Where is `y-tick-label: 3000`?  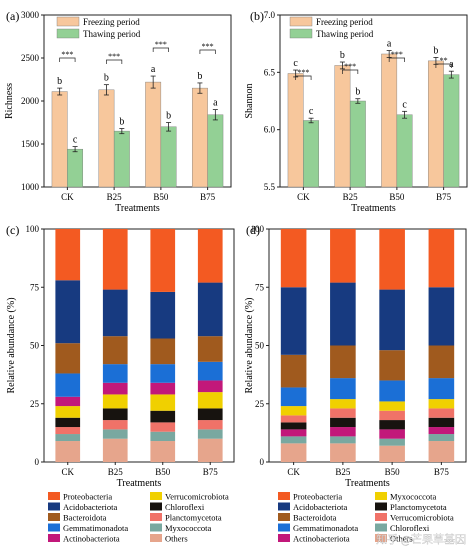
y-tick-label: 3000 is located at coordinates (30, 15).